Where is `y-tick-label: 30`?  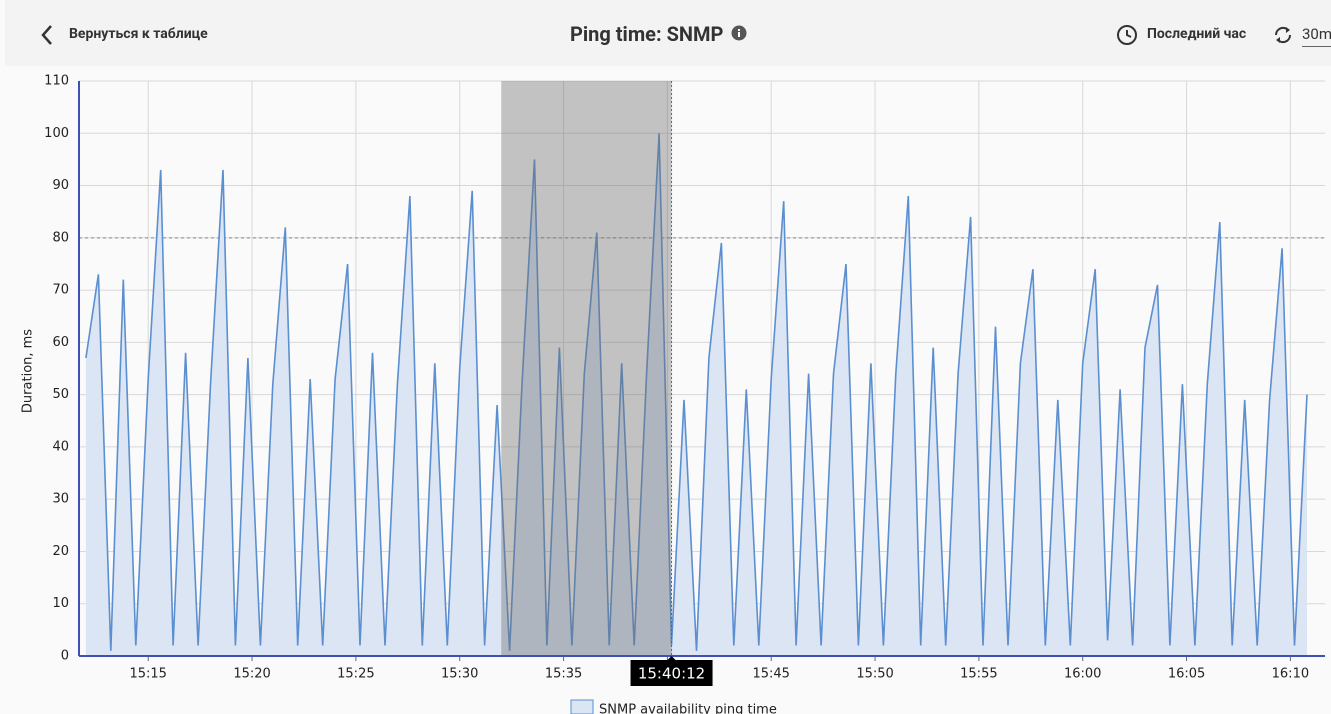 y-tick-label: 30 is located at coordinates (60, 499).